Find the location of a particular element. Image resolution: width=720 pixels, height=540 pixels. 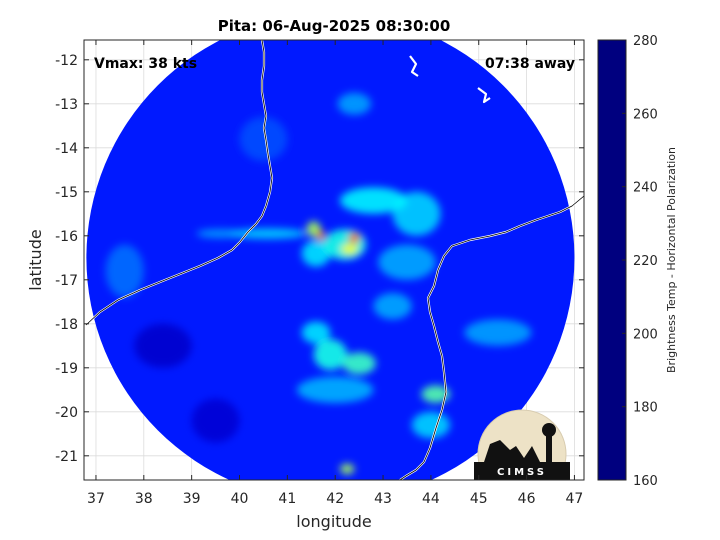

y-tick-label: -14 is located at coordinates (66, 149).